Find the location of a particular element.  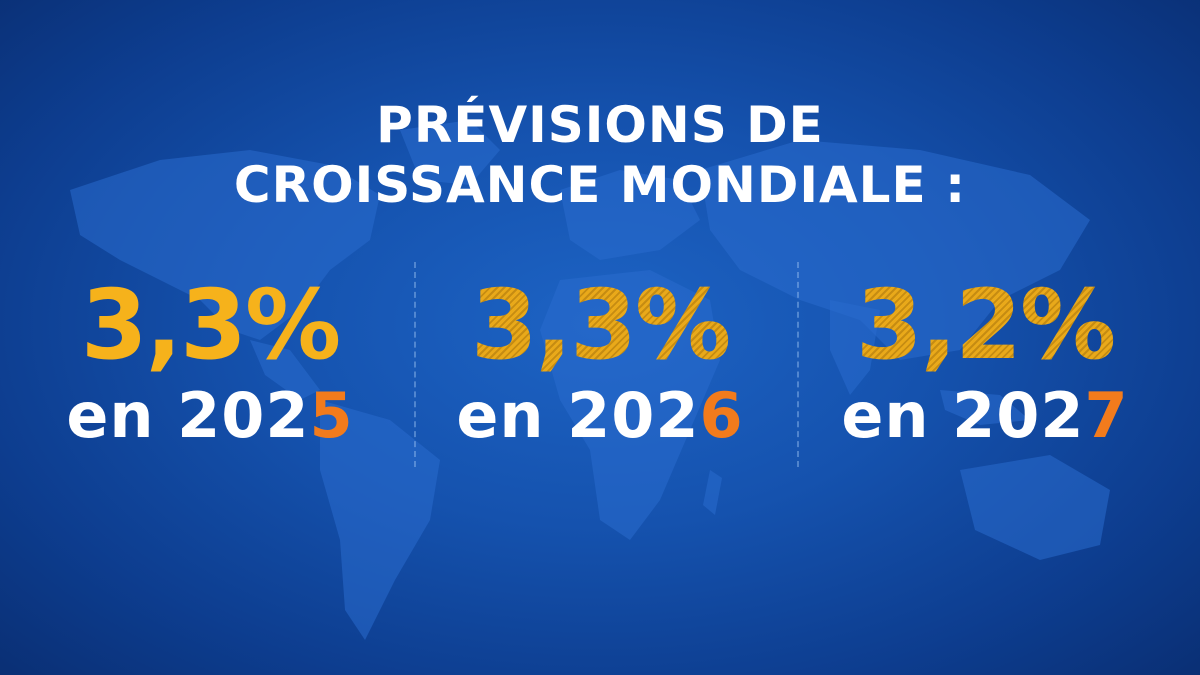

forecast-year: en 2027 is located at coordinates (985, 416).